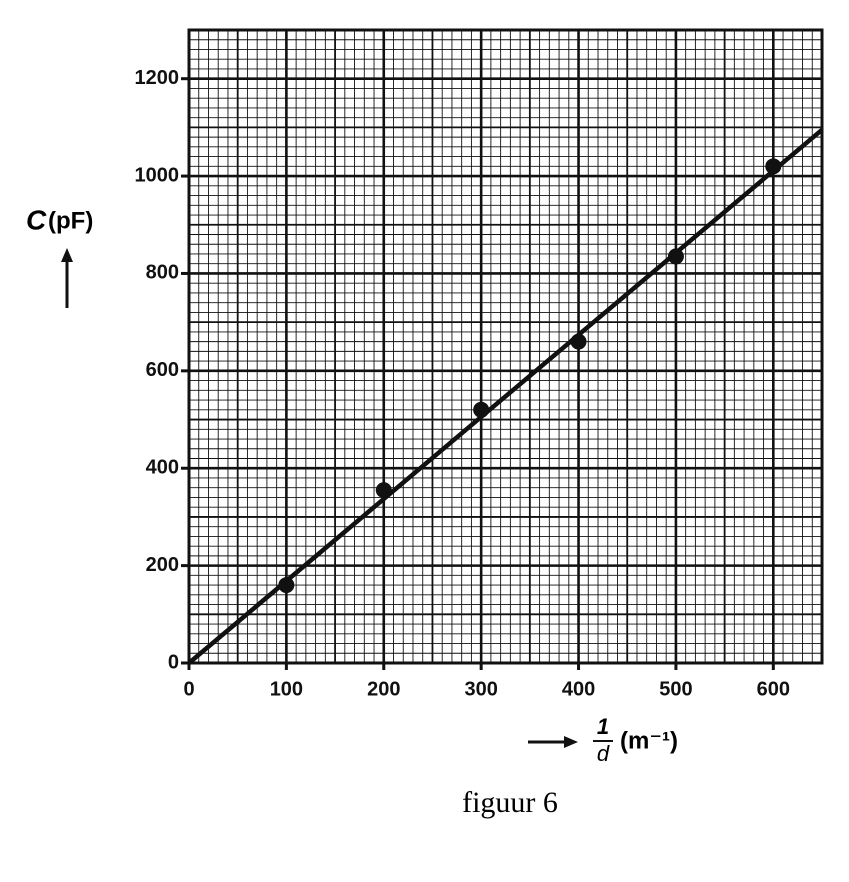  I want to click on y-tick-label: 800, so click(162, 273).